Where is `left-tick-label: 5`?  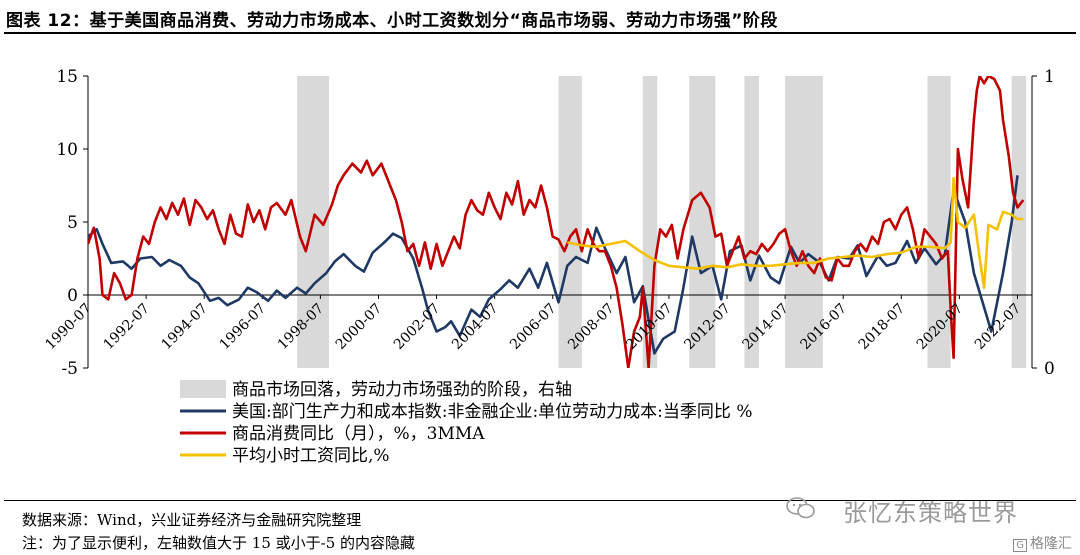
left-tick-label: 5 is located at coordinates (72, 223).